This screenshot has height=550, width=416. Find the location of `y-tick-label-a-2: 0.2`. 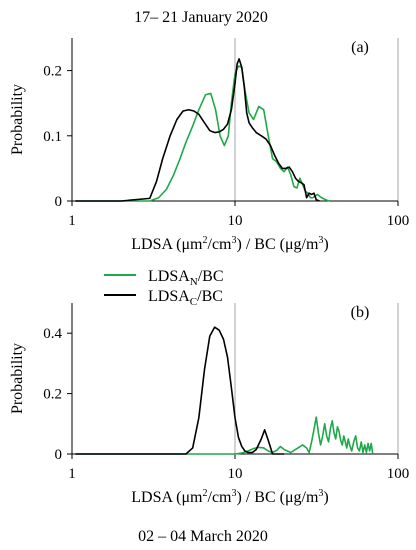

y-tick-label-a-2: 0.2 is located at coordinates (52, 72).